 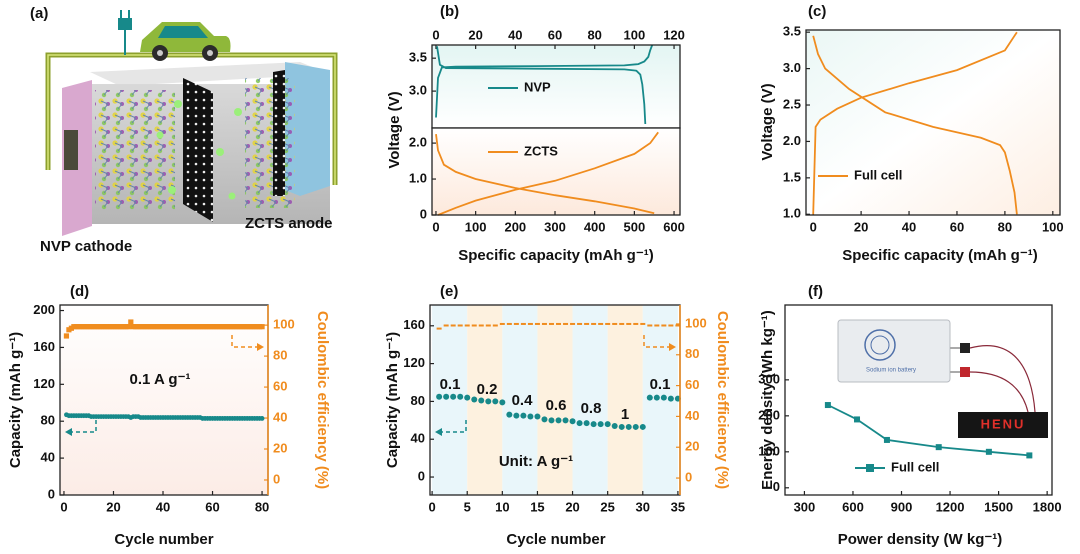 I want to click on y-tick-label: 120, so click(x=44, y=383).